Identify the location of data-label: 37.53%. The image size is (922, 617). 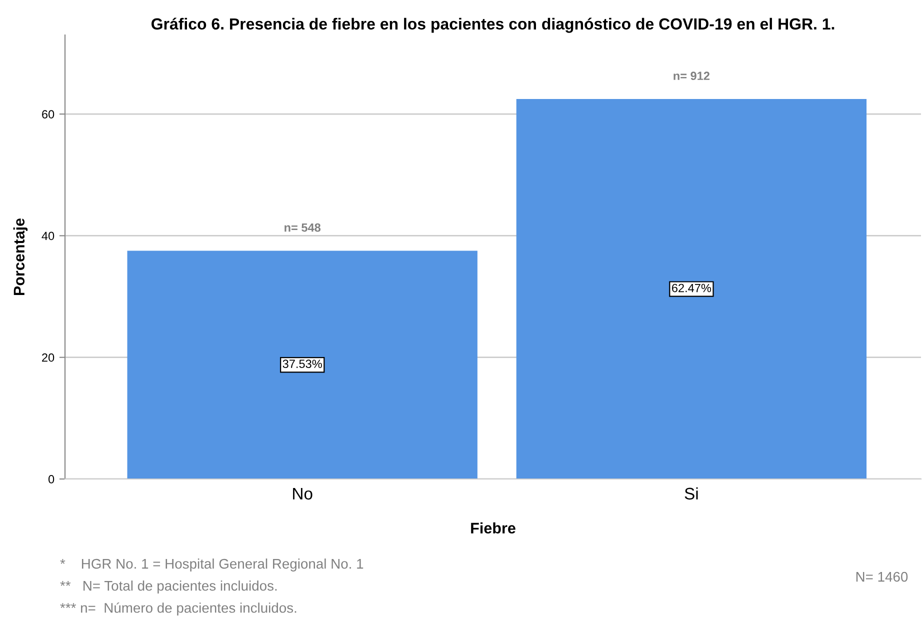
(302, 364).